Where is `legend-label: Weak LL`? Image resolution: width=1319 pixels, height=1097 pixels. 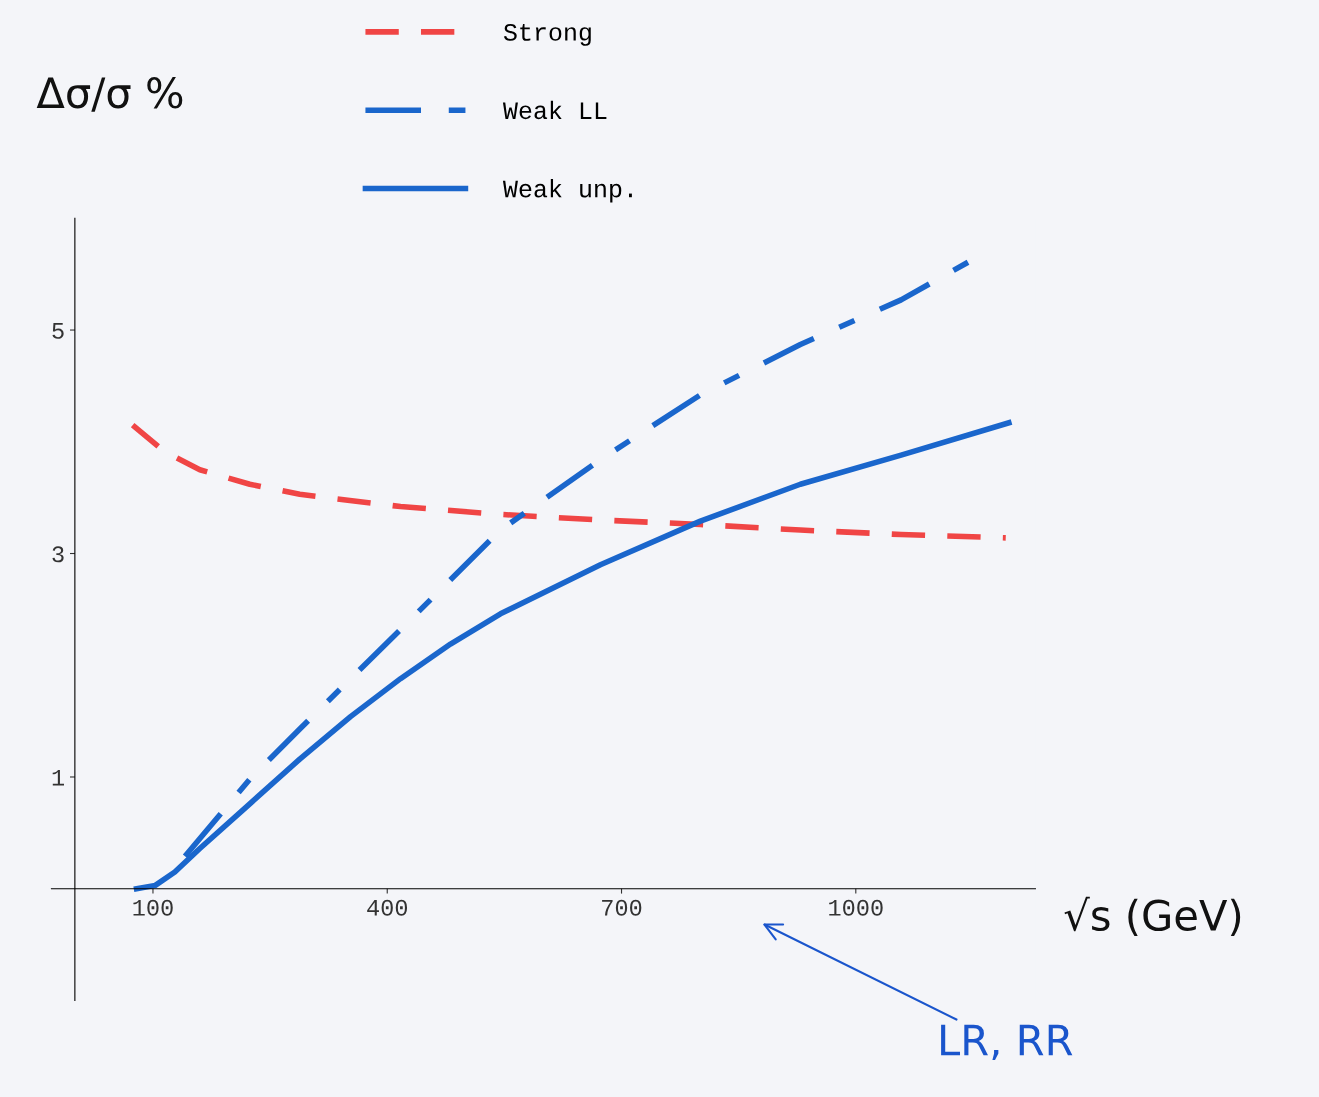 legend-label: Weak LL is located at coordinates (554, 110).